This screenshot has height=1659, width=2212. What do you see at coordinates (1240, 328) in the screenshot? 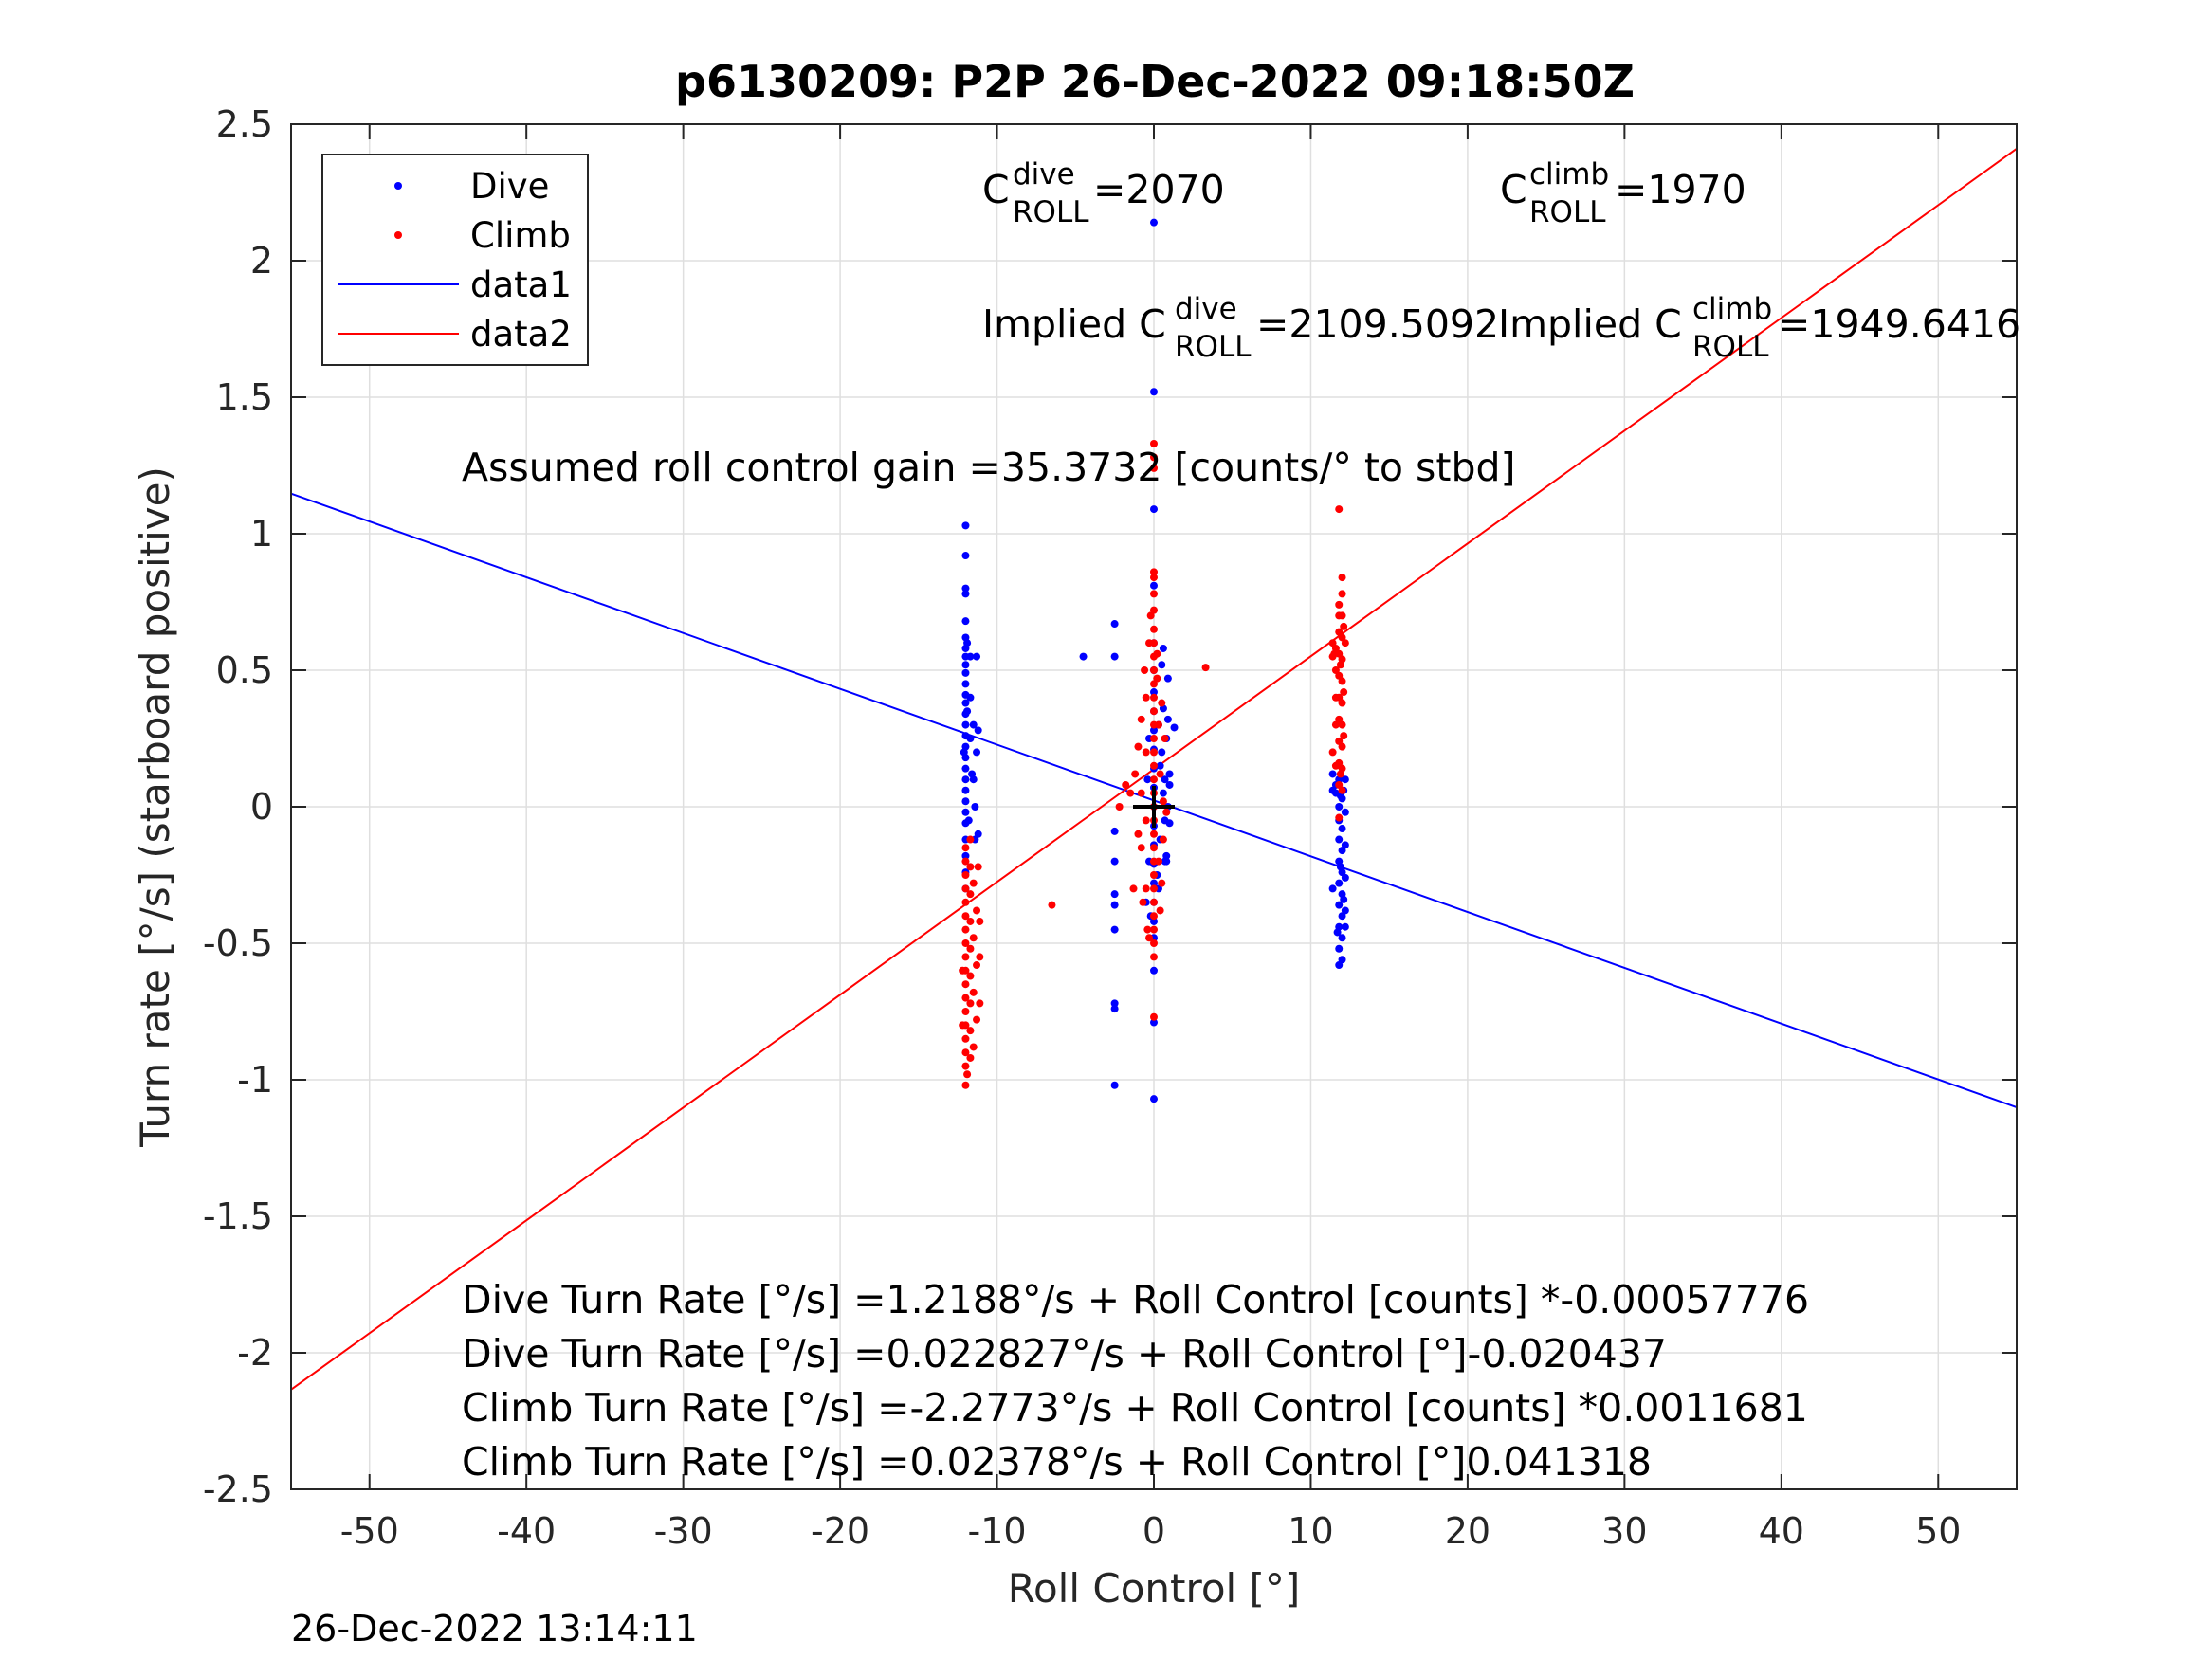
I see `annotation-implied-dive: Implied C dive ROLL =2109.5092` at bounding box center [1240, 328].